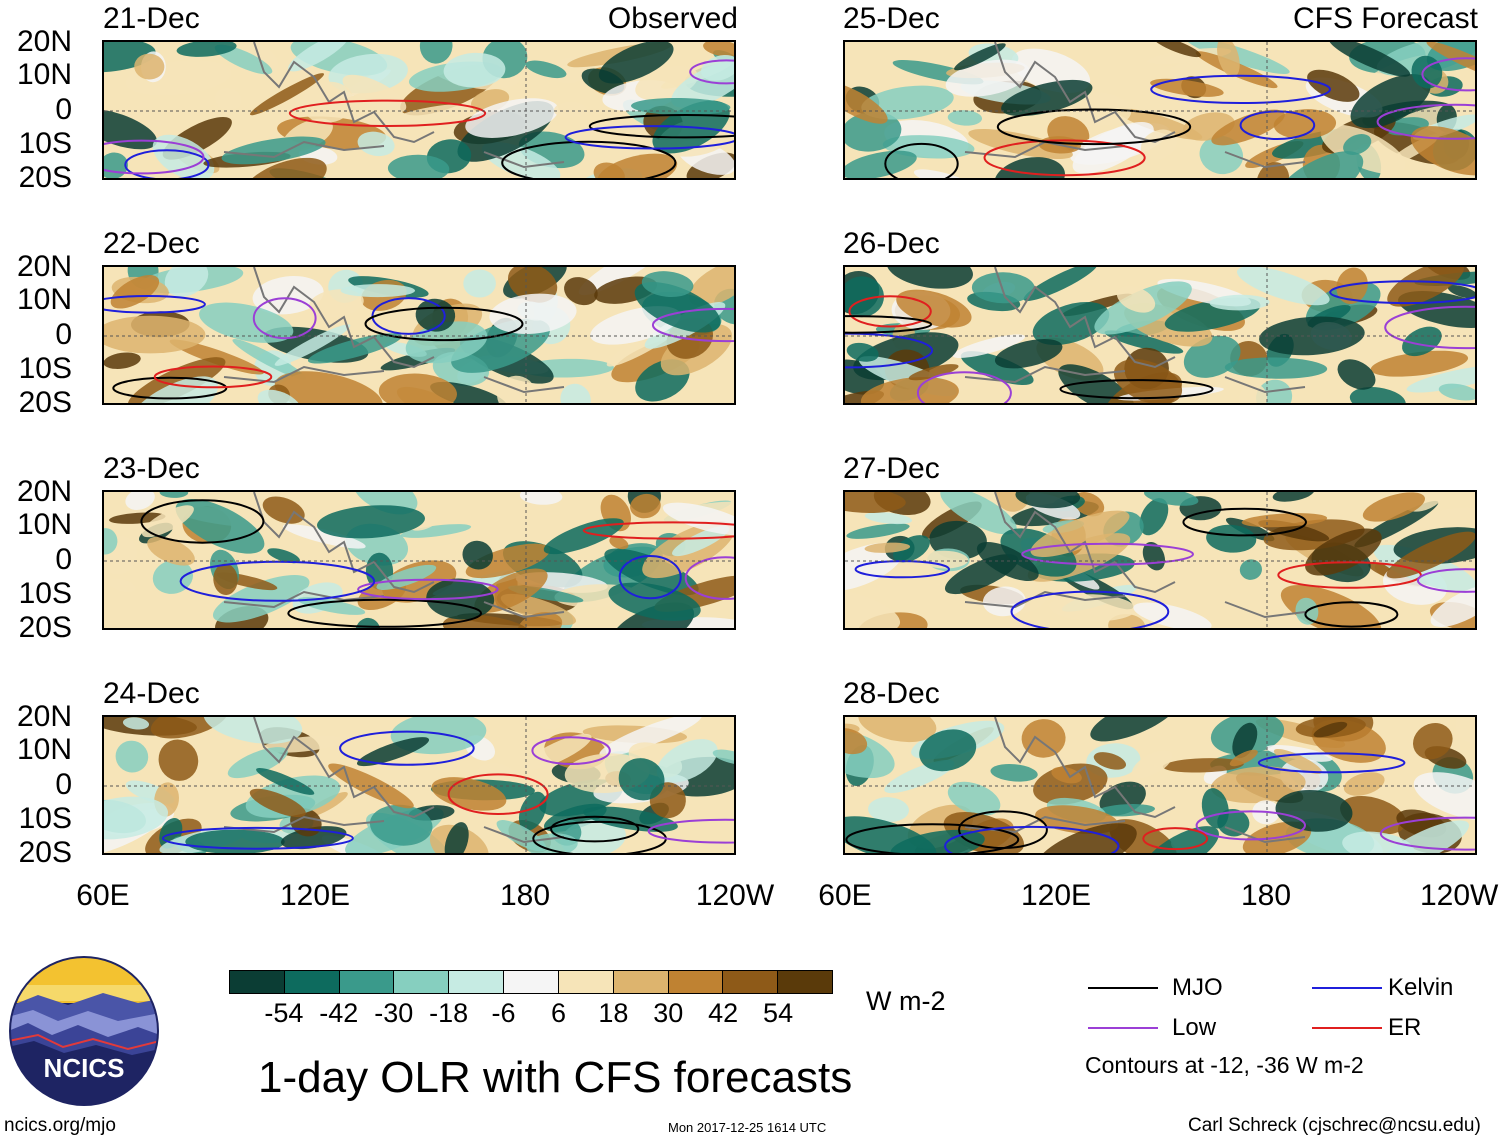  Describe the element at coordinates (1123, 988) in the screenshot. I see `legend-line-mjo` at that location.